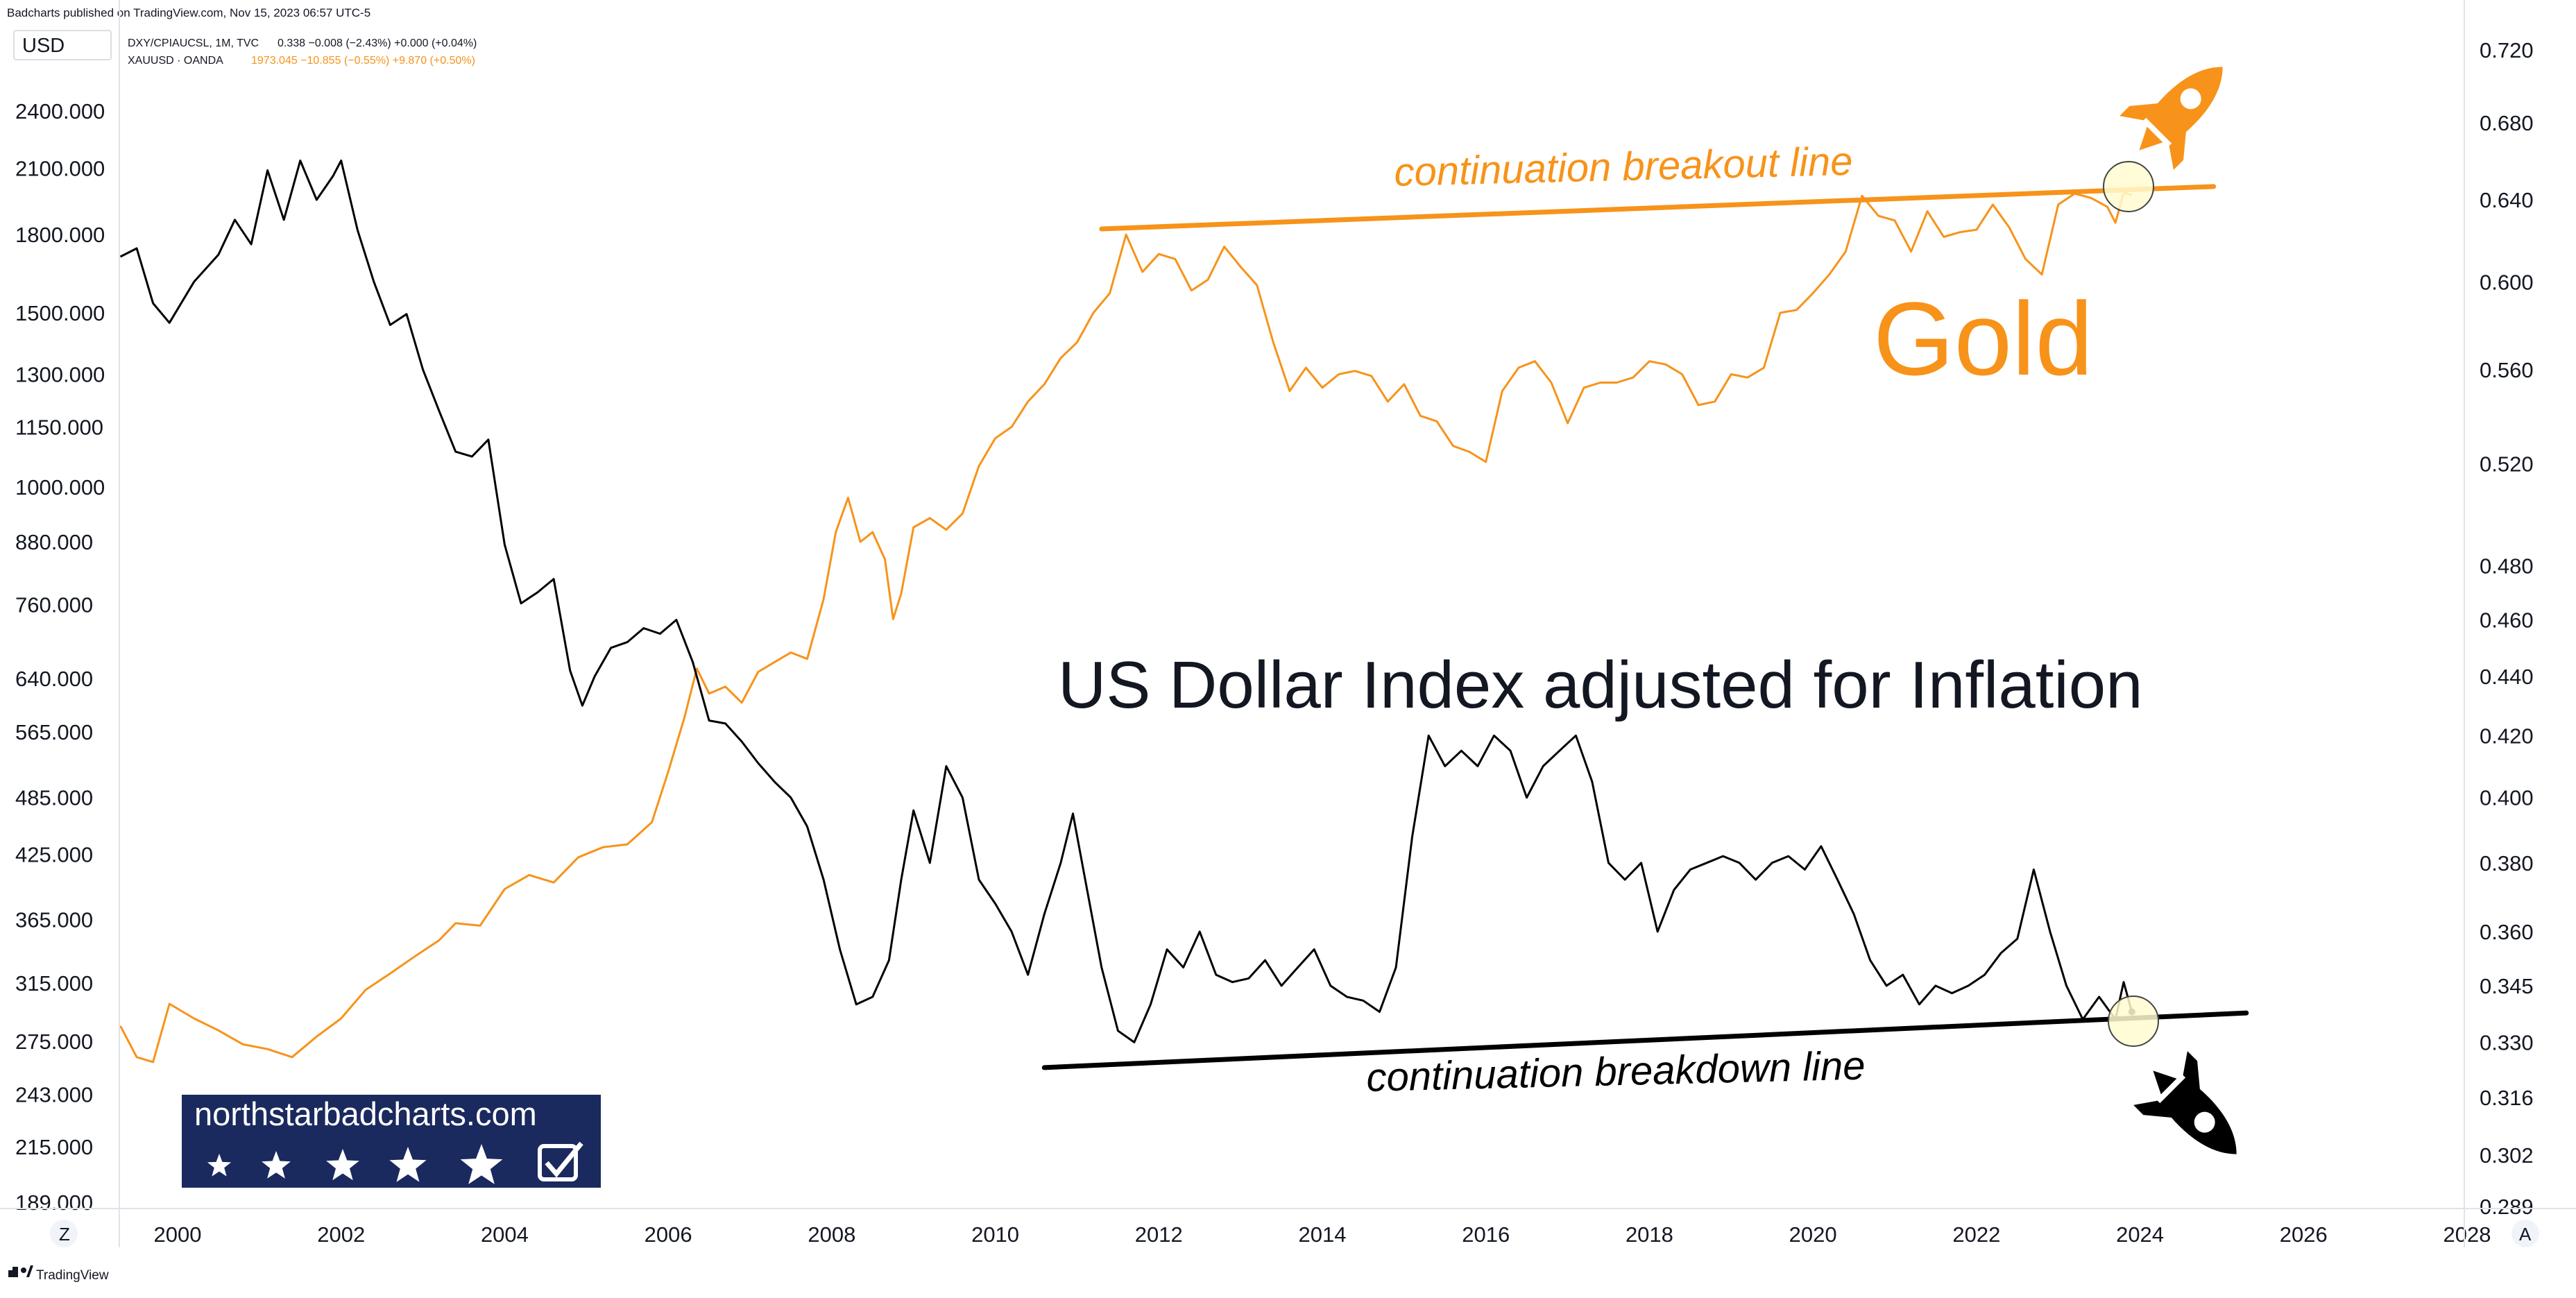 This screenshot has width=2576, height=1298. Describe the element at coordinates (2140, 1234) in the screenshot. I see `time-axis-tick-label: 2024` at that location.